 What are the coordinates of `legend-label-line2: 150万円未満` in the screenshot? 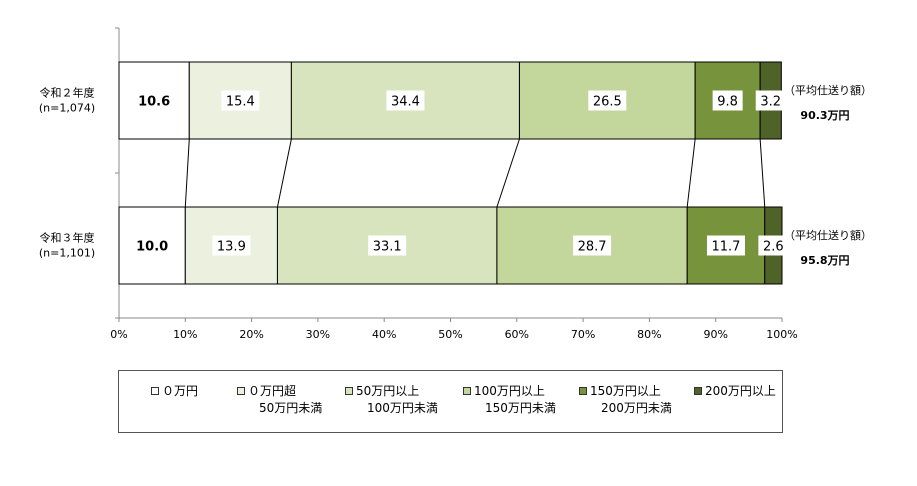 It's located at (520, 408).